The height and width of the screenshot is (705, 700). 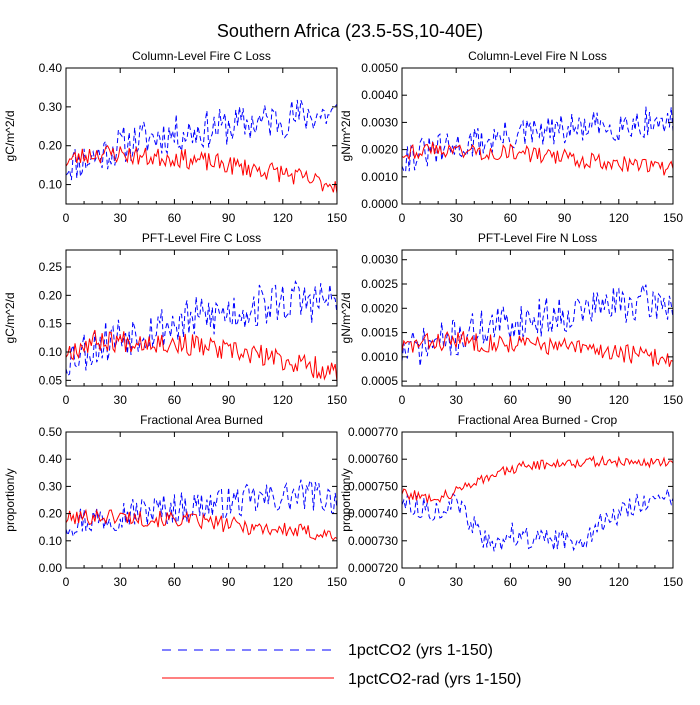 I want to click on y-tick-label: 0.0040, so click(x=379, y=95).